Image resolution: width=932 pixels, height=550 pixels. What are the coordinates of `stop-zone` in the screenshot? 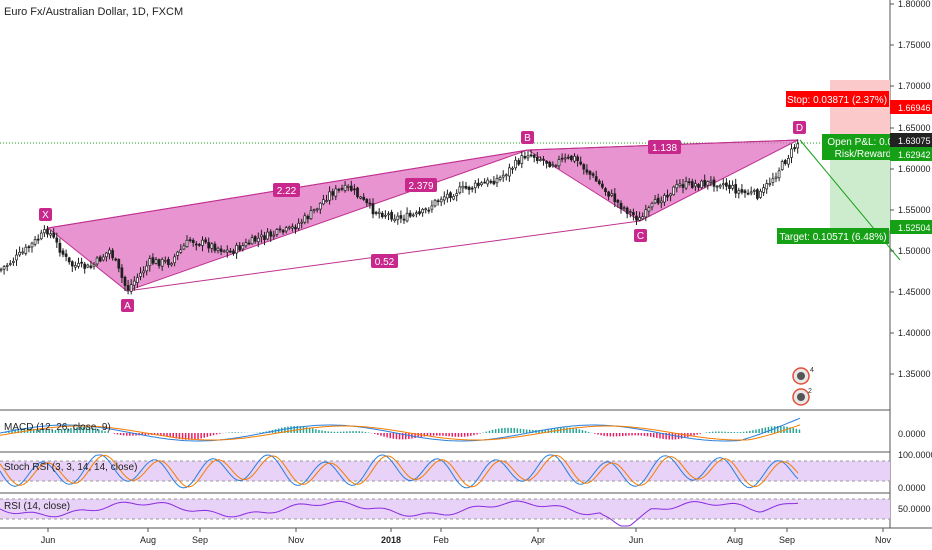 It's located at (860, 110).